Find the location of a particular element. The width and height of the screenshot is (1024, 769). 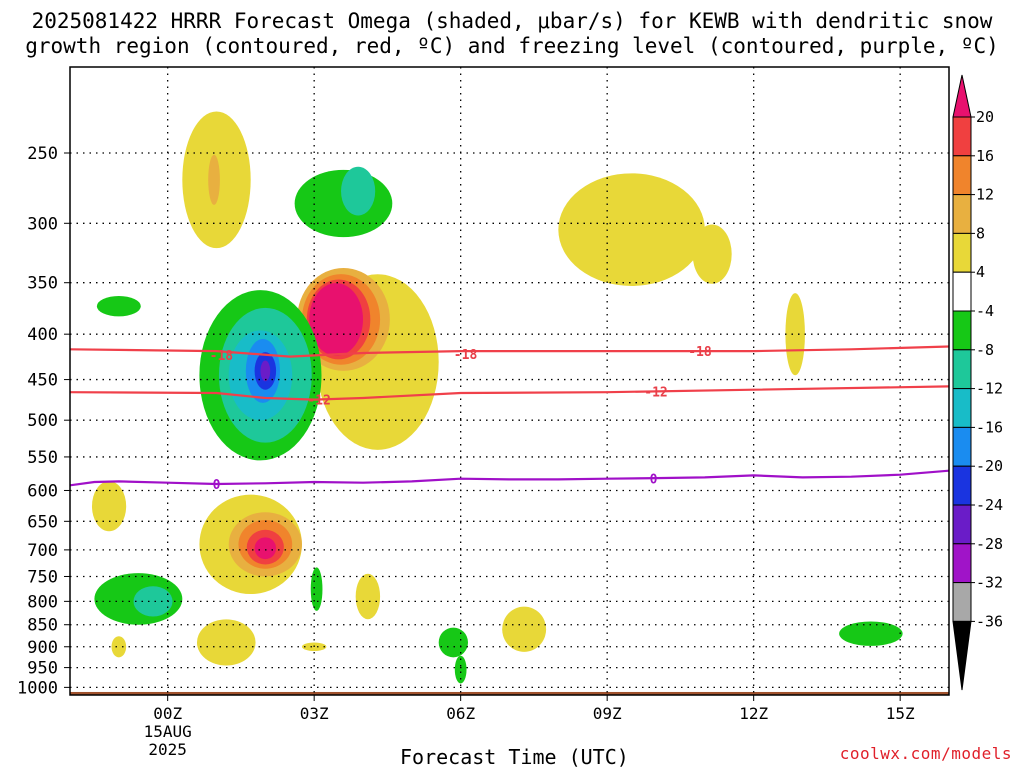

colorbar-label: 20 is located at coordinates (985, 117).